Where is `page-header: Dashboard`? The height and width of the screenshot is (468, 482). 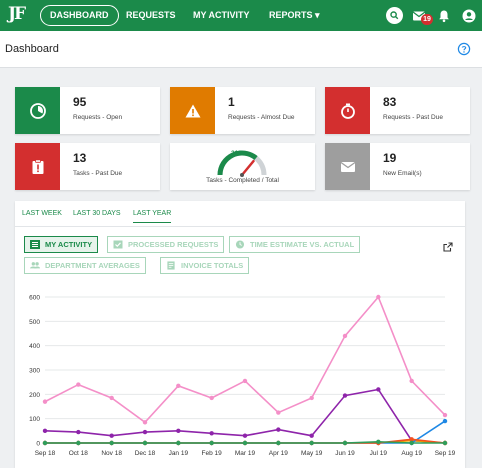
page-header: Dashboard is located at coordinates (241, 49).